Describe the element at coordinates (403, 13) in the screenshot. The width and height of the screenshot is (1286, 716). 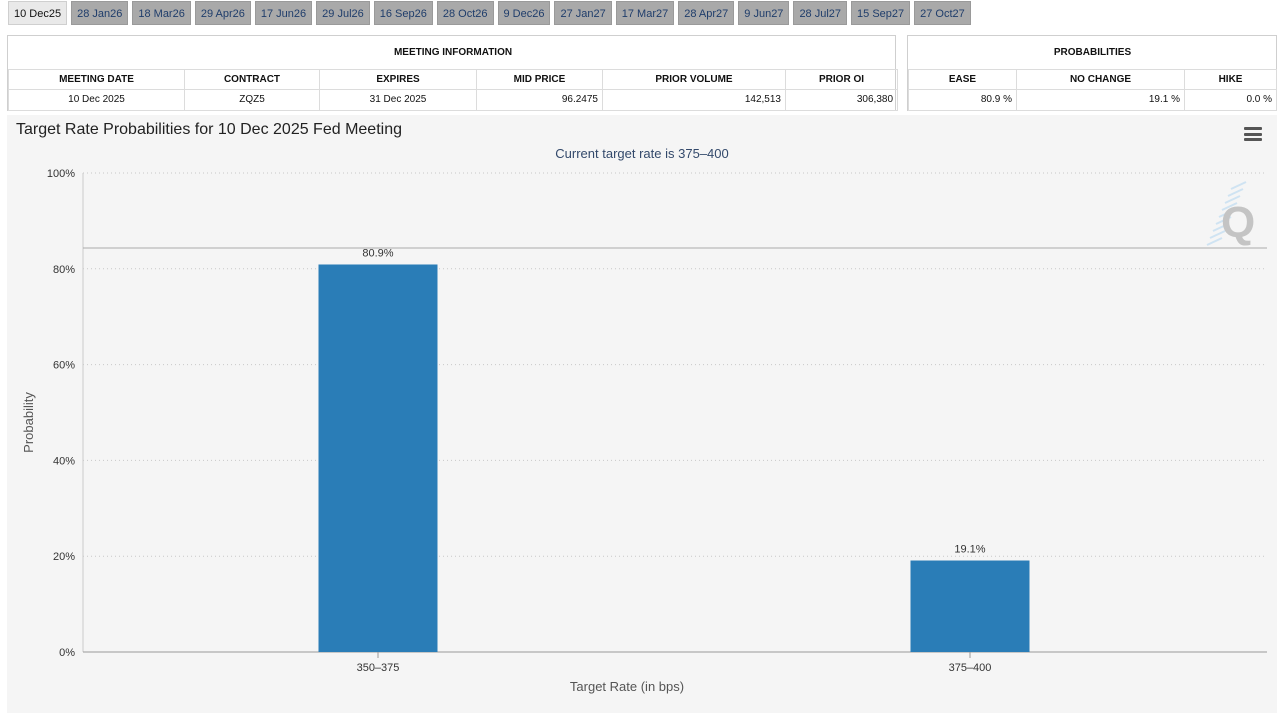
I see `tab-meeting-6: 16 Sep26` at that location.